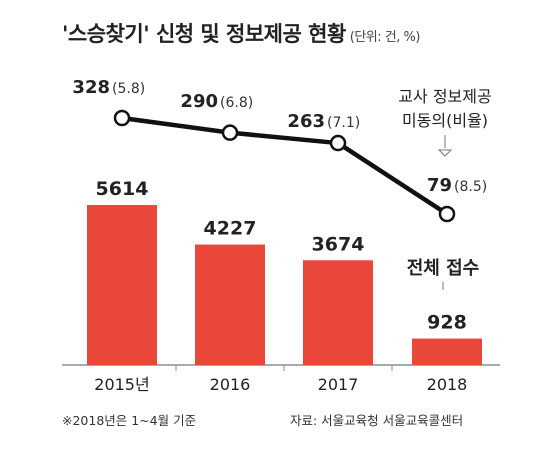  I want to click on line-ratio-label: (6.8), so click(236, 103).